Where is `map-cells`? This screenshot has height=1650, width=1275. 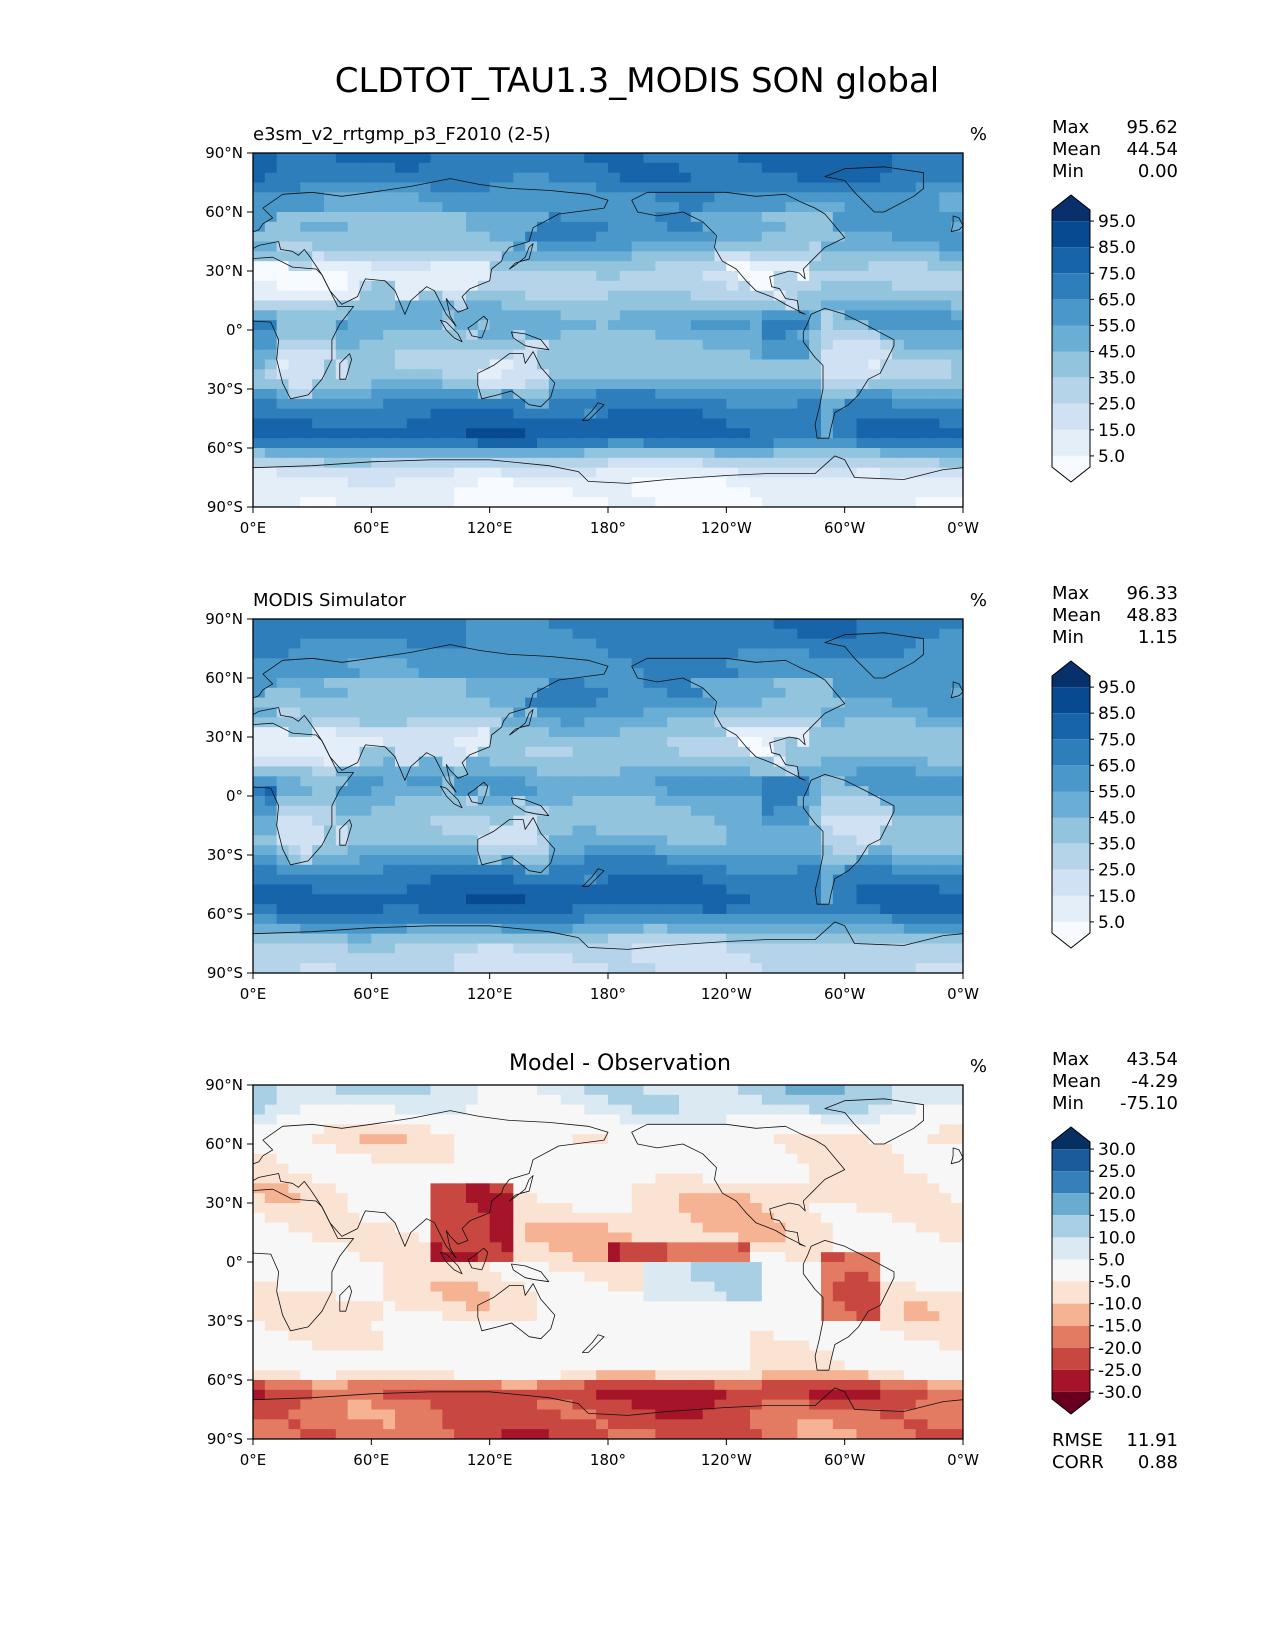
map-cells is located at coordinates (608, 330).